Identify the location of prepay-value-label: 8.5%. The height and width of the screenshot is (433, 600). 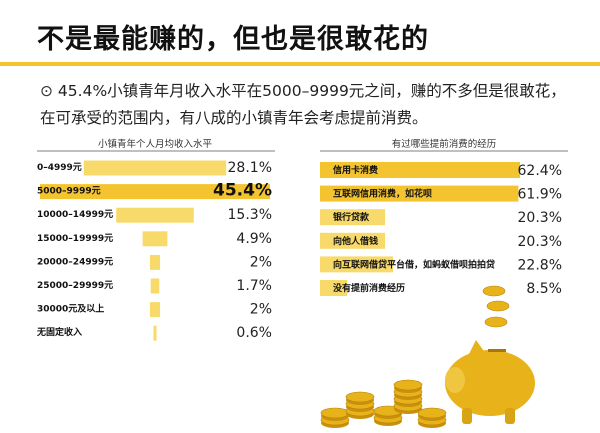
(544, 289).